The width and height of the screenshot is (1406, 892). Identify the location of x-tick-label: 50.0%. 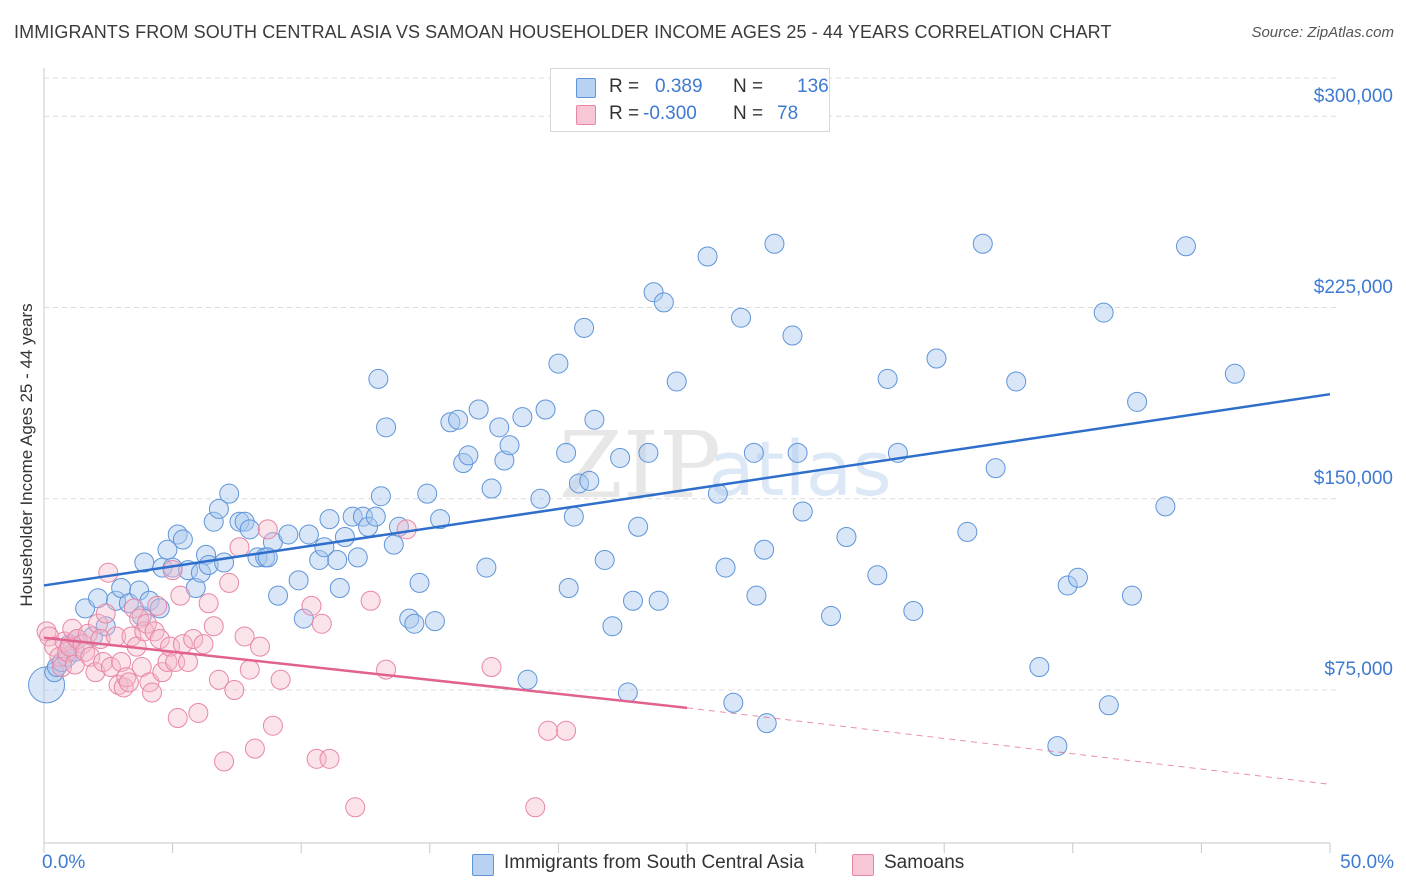
(1367, 862).